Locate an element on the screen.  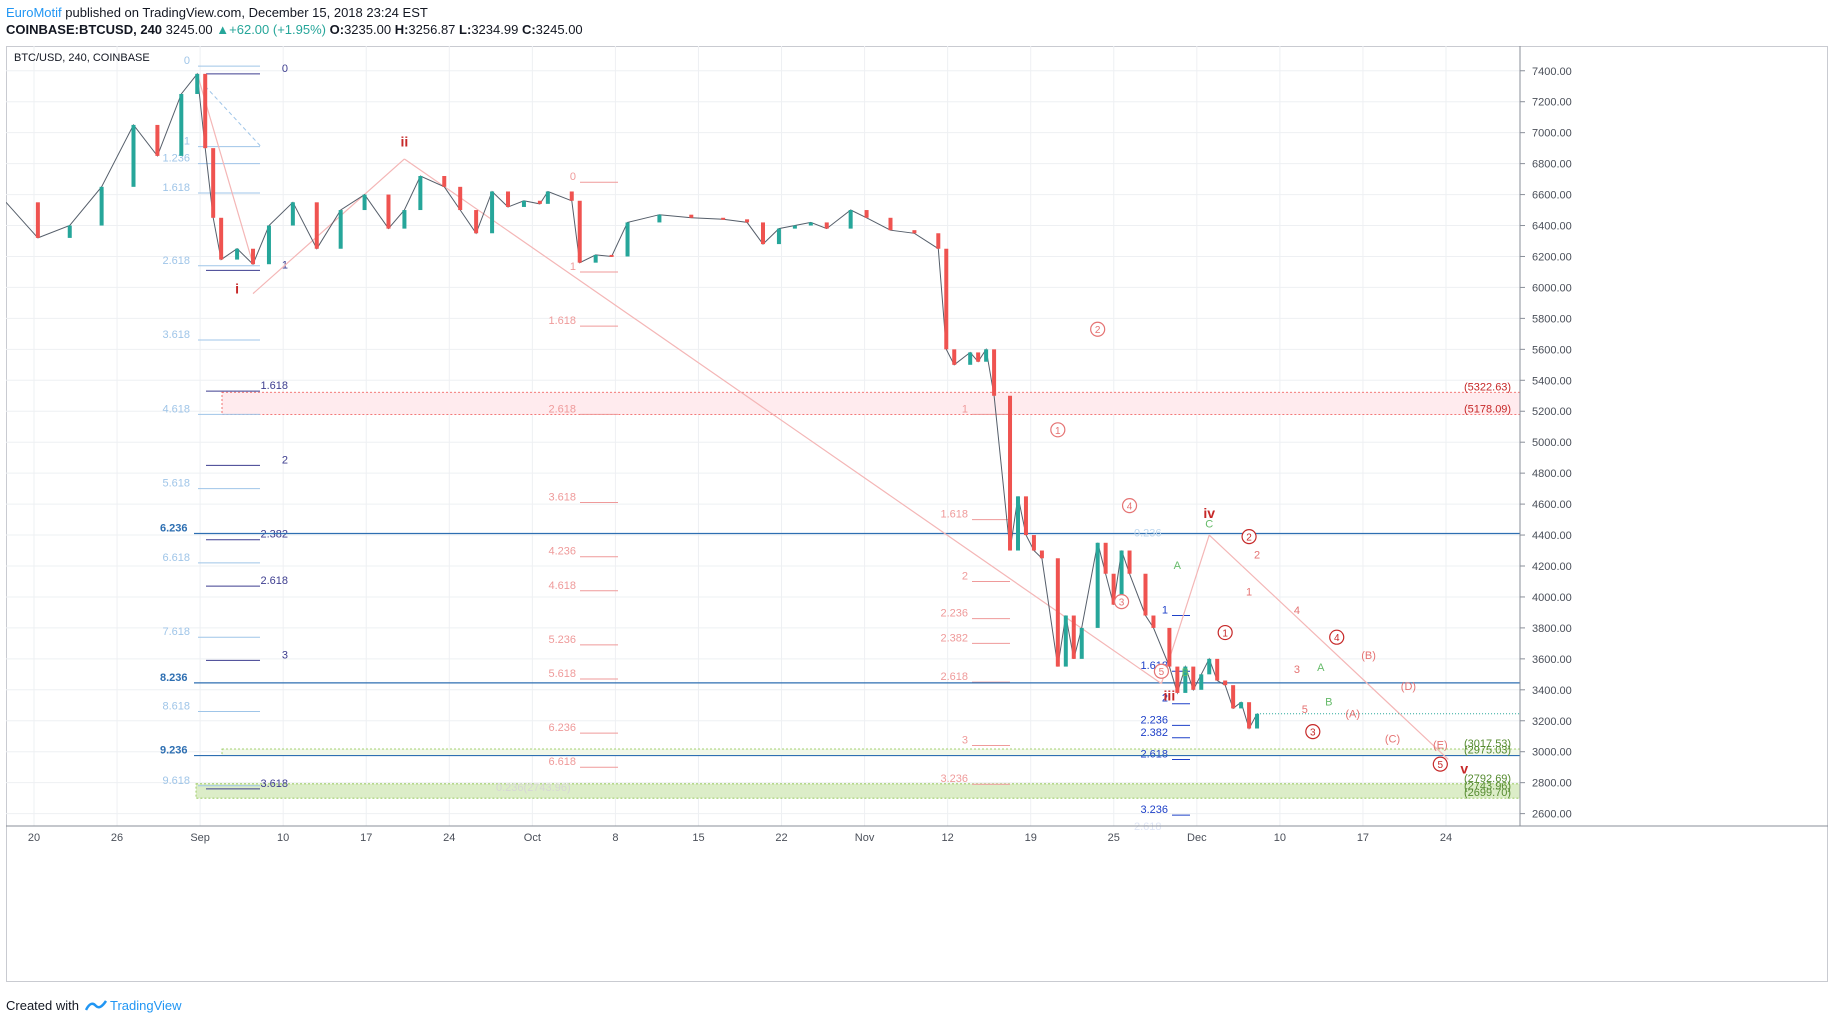
x-tick-label: 19 is located at coordinates (1031, 838).